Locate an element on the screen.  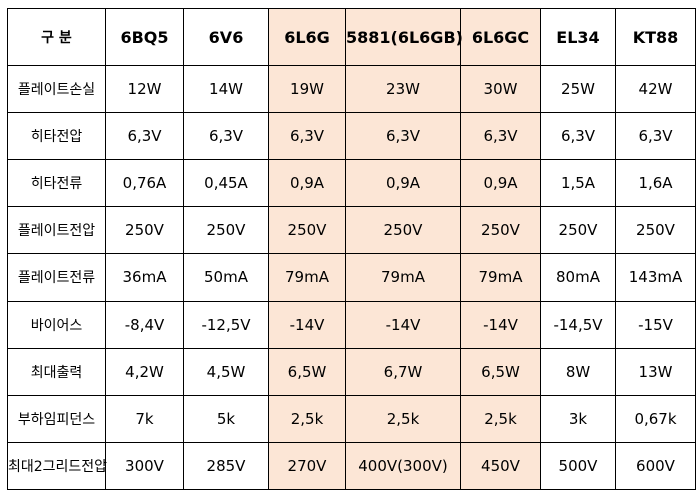
cell-value: 7k is located at coordinates (144, 418).